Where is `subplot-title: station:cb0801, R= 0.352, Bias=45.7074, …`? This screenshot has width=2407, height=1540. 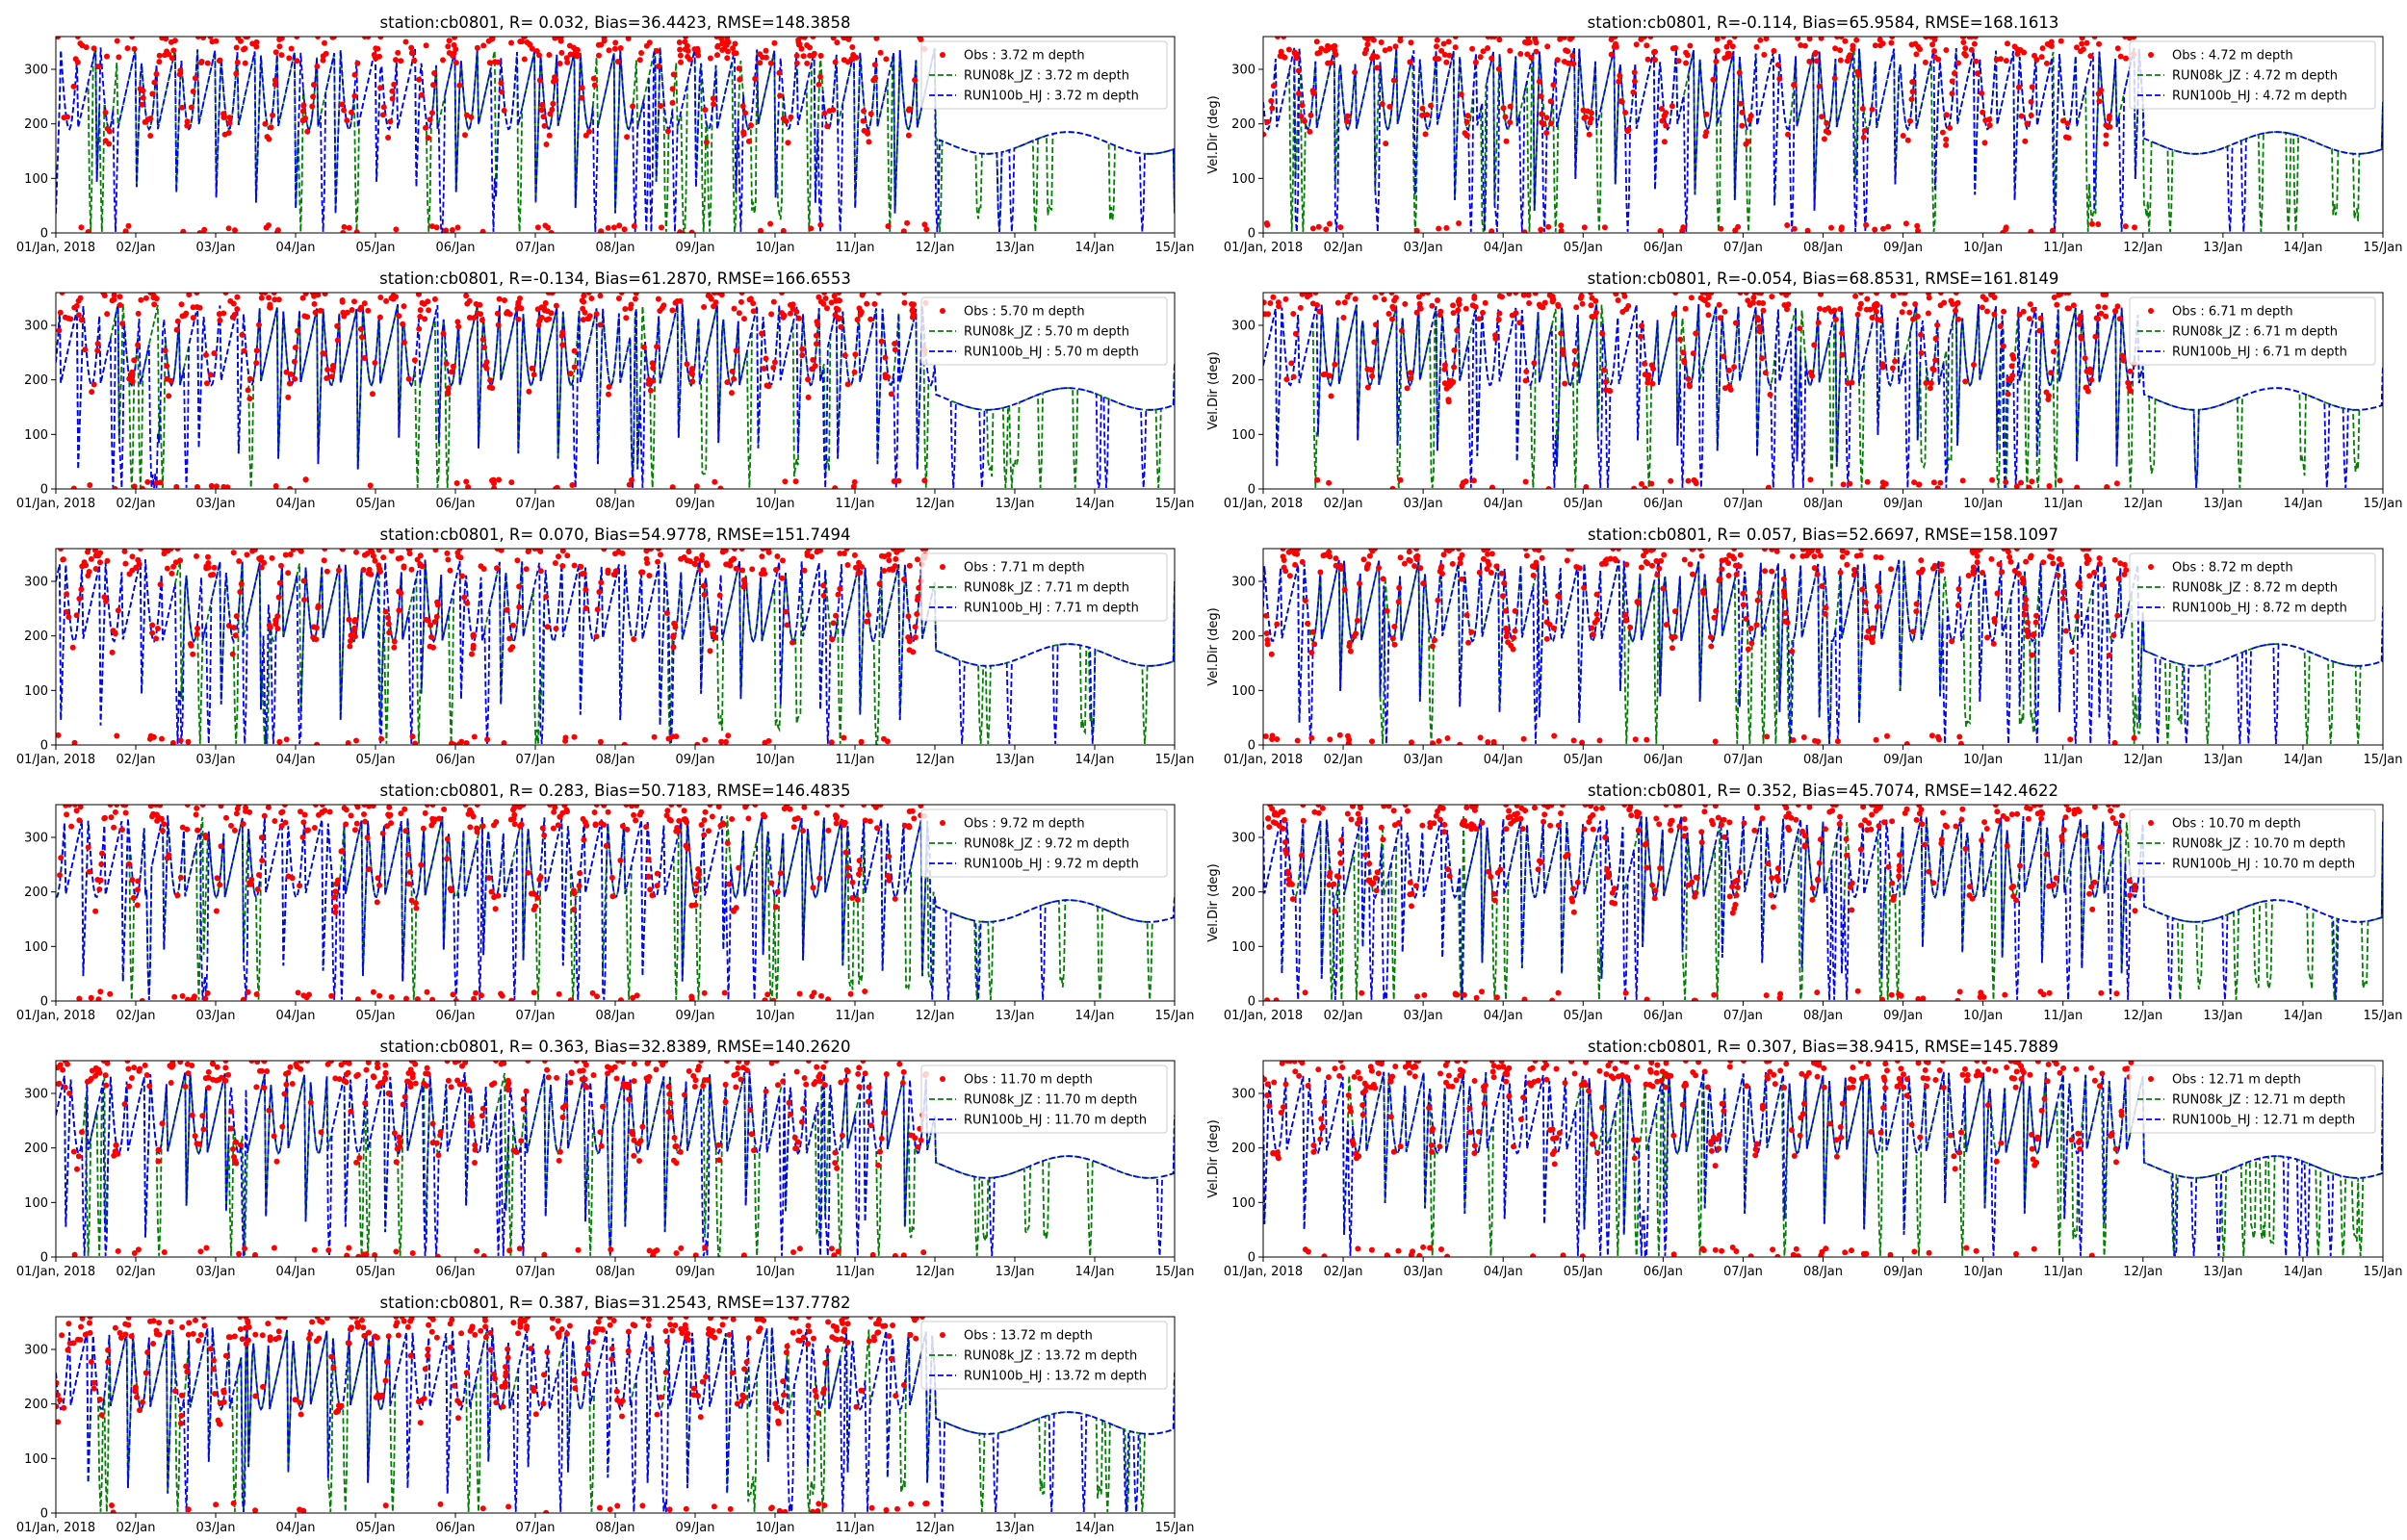
subplot-title: station:cb0801, R= 0.352, Bias=45.7074, … is located at coordinates (1823, 791).